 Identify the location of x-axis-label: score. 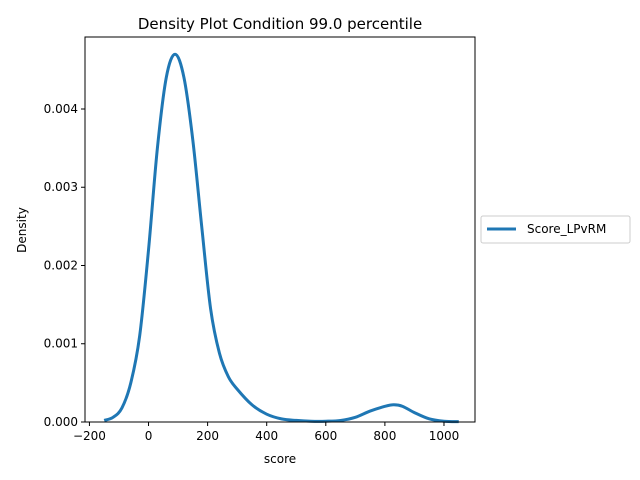
(280, 459).